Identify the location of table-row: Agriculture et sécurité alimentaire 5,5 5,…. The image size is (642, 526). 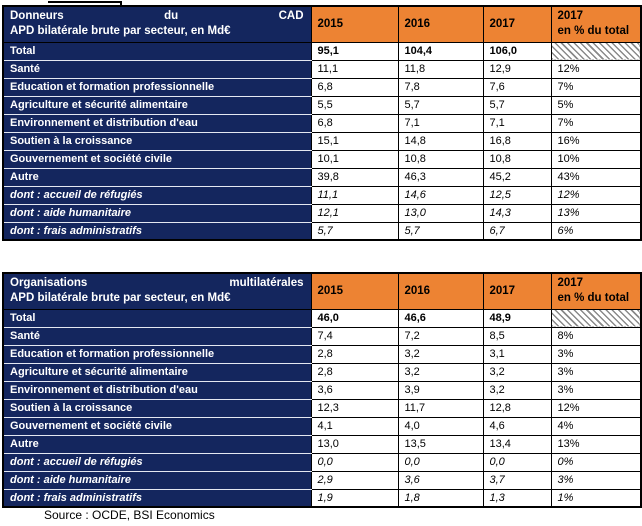
(322, 105).